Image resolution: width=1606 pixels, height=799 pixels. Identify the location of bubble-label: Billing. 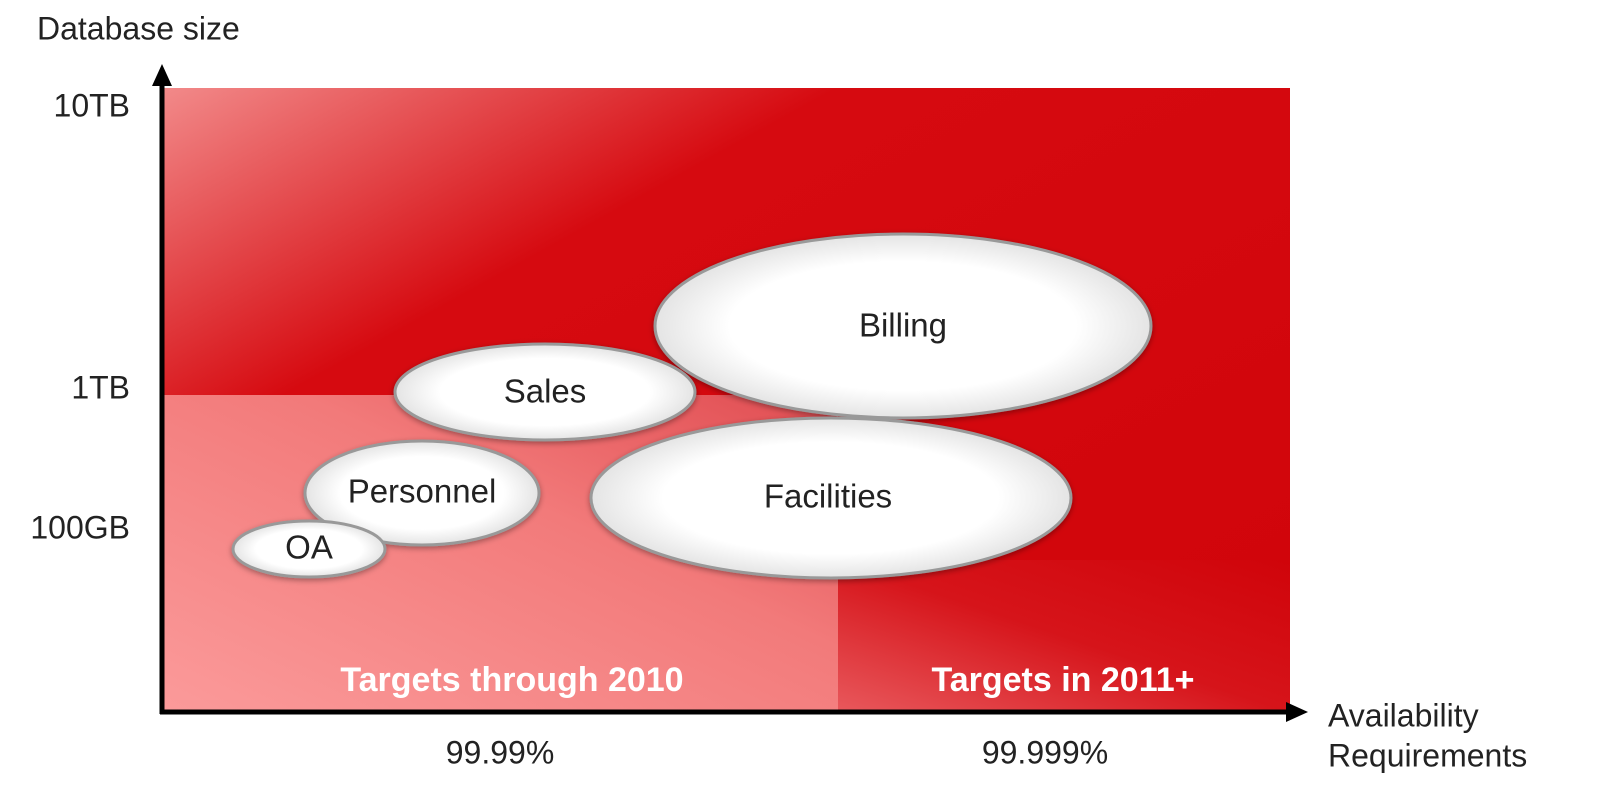
(903, 325).